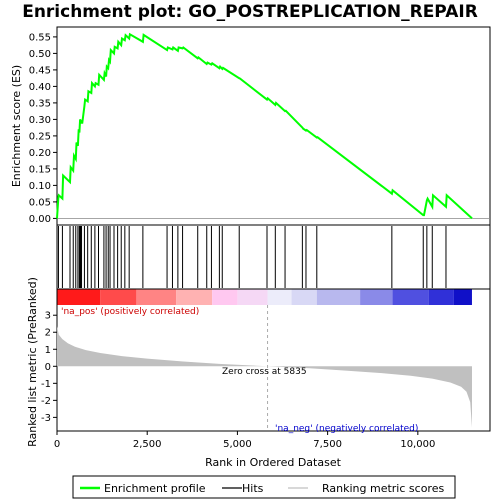  I want to click on rank-x-tick-label: 5,000, so click(237, 444).